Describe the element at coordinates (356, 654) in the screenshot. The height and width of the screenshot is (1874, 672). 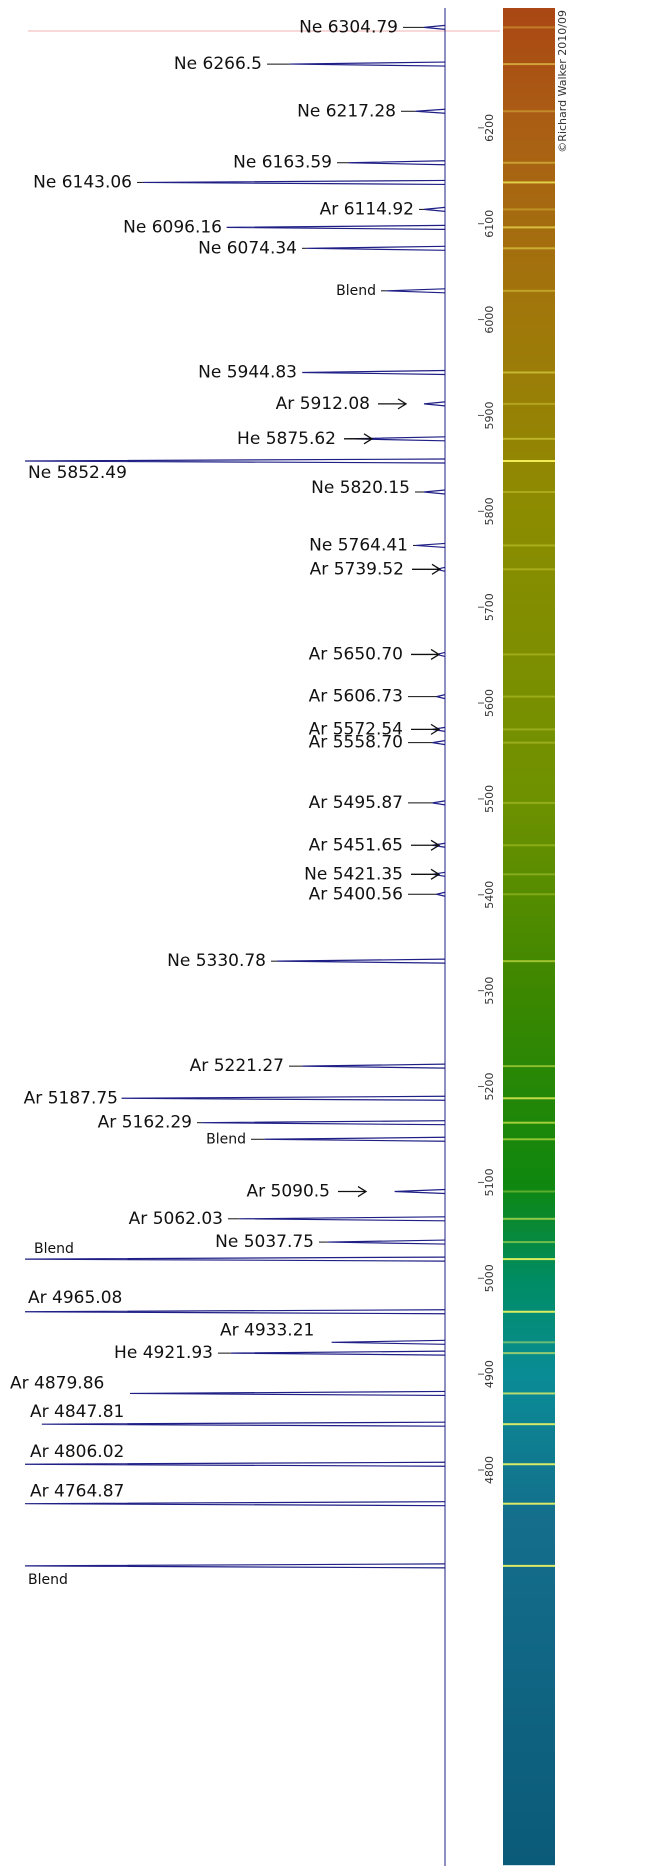
I see `line-label: Ar 5650.70` at that location.